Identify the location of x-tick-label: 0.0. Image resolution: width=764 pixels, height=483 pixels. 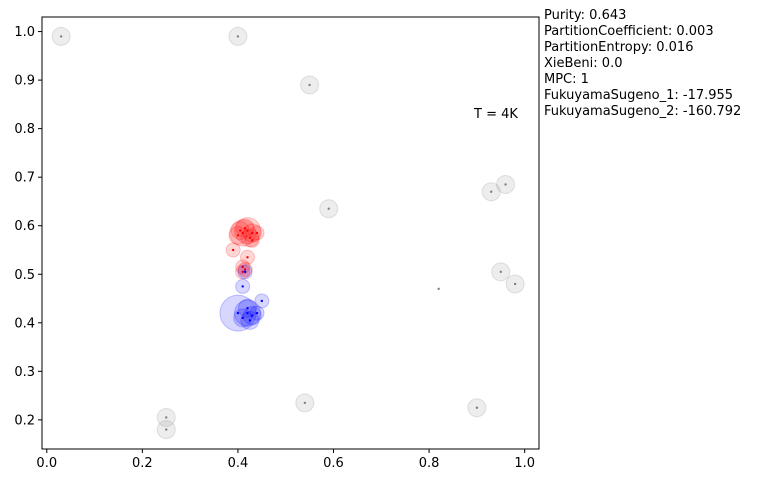
(46, 463).